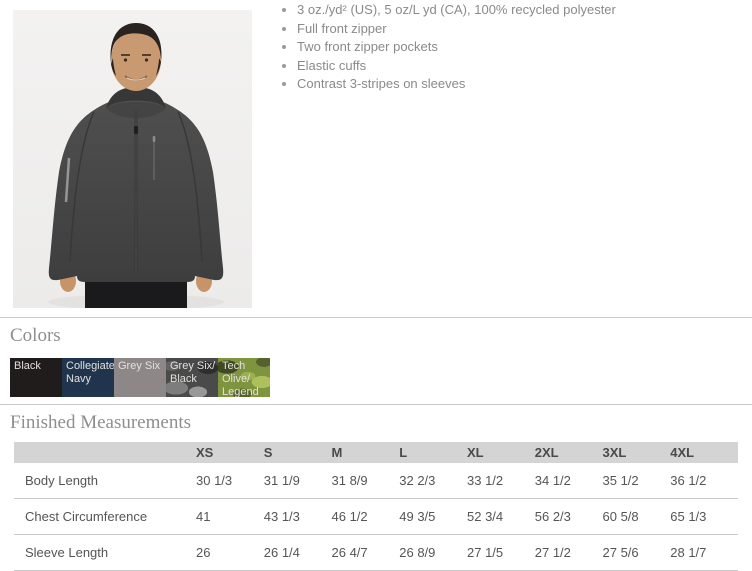  Describe the element at coordinates (297, 481) in the screenshot. I see `measurement-value: 31 1/9` at that location.